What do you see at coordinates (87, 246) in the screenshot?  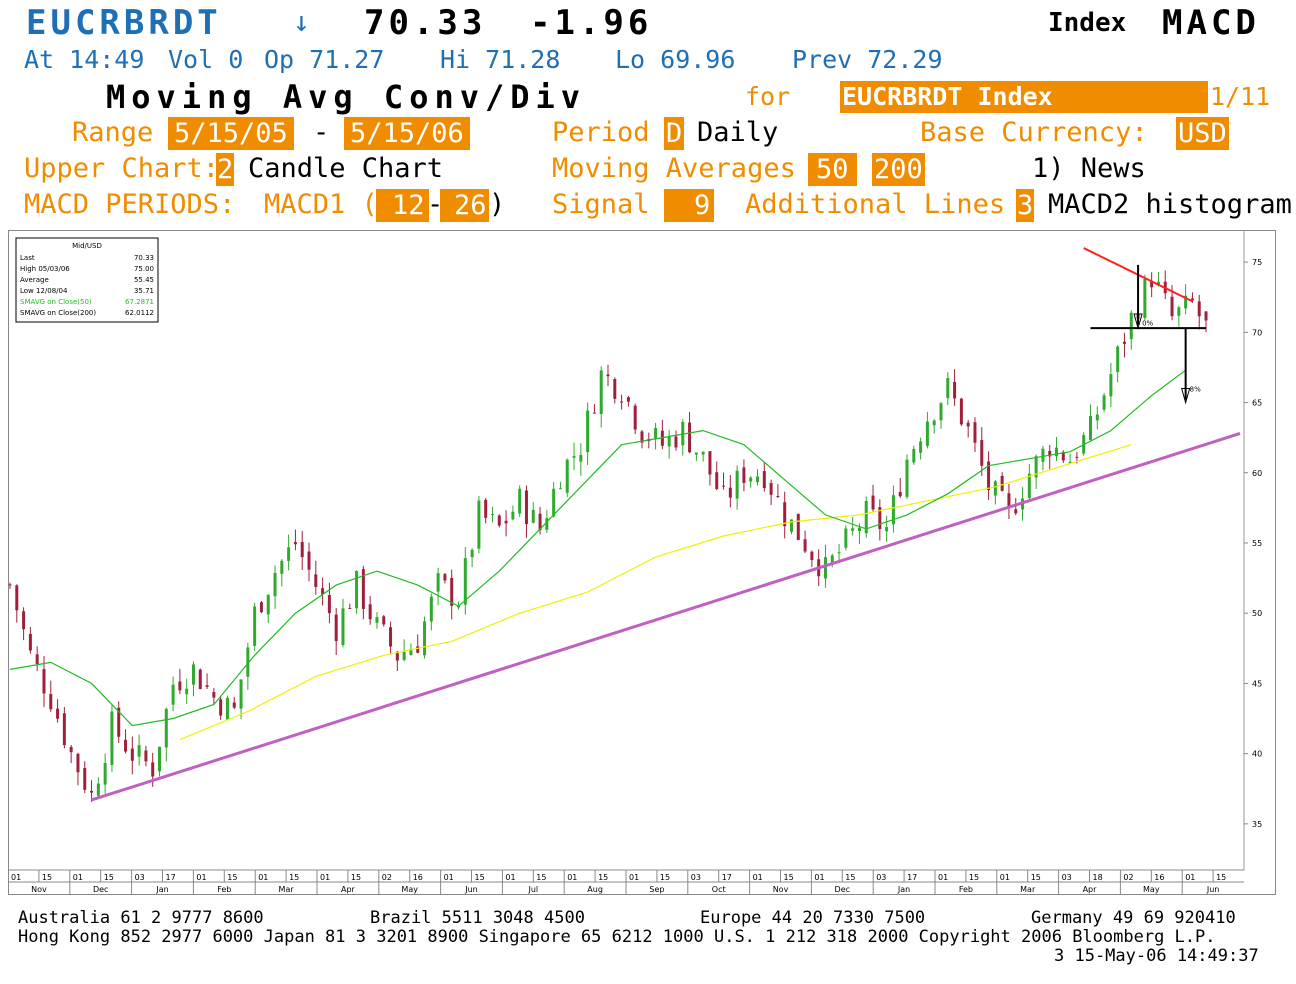 I see `legend-title: Mid/USD` at bounding box center [87, 246].